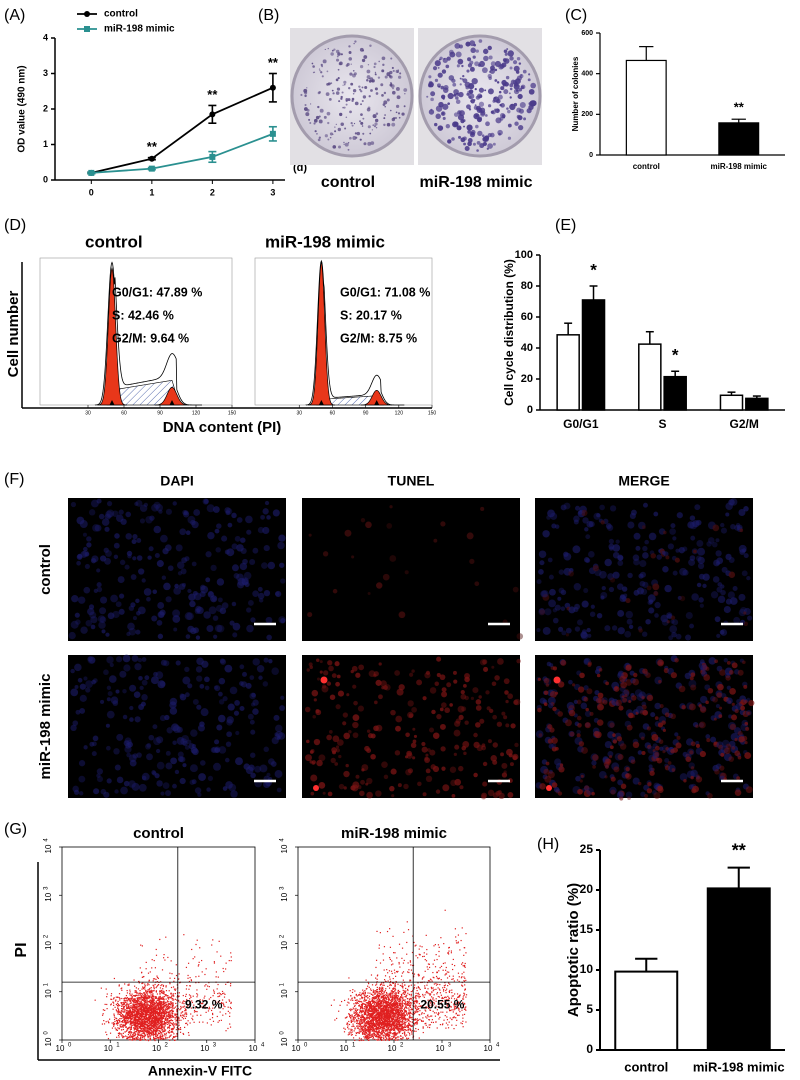 The height and width of the screenshot is (1080, 800). I want to click on tunel-bright, so click(316, 788).